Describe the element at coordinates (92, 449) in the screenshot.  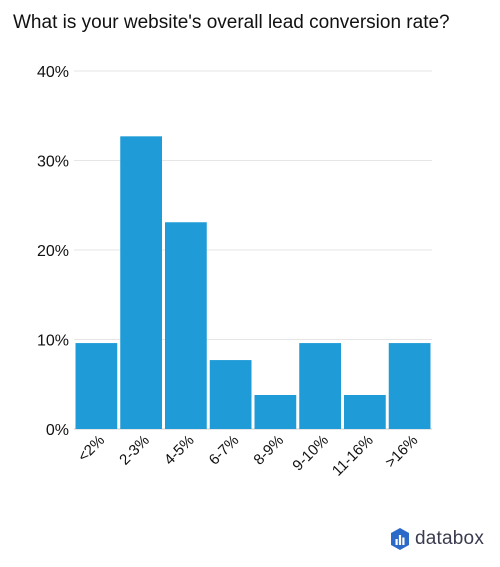
I see `x-tick-label: <2%` at that location.